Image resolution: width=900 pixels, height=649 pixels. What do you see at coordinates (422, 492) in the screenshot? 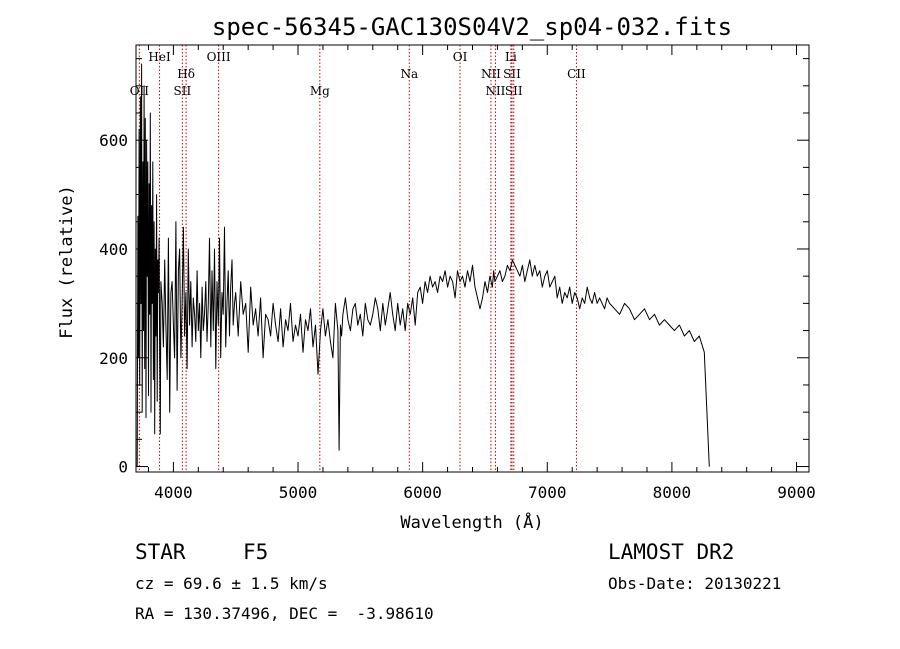
I see `x-tick-label: 6000` at bounding box center [422, 492].